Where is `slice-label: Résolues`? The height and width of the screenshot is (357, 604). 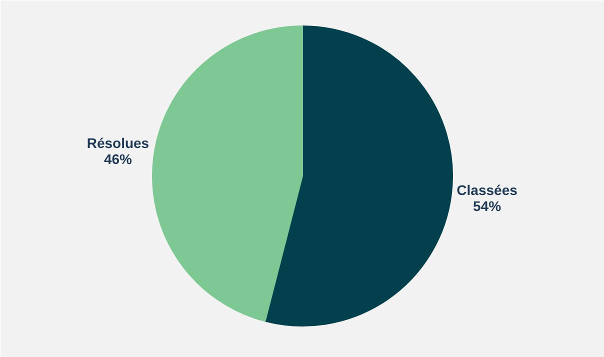 slice-label: Résolues is located at coordinates (118, 143).